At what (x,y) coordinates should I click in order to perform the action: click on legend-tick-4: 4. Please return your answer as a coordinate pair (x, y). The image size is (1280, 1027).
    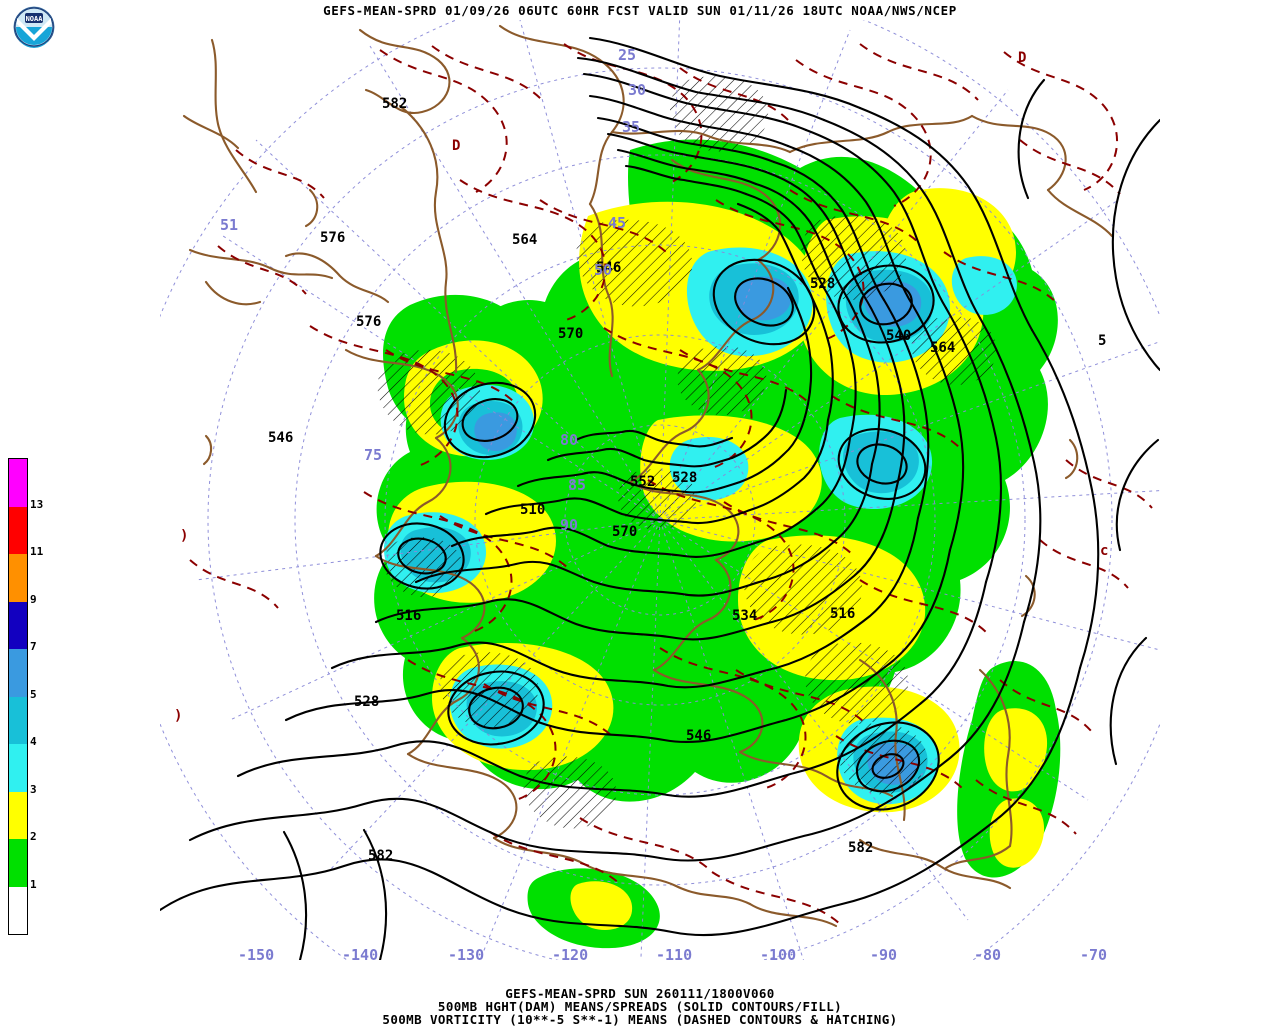
    Looking at the image, I should click on (33, 741).